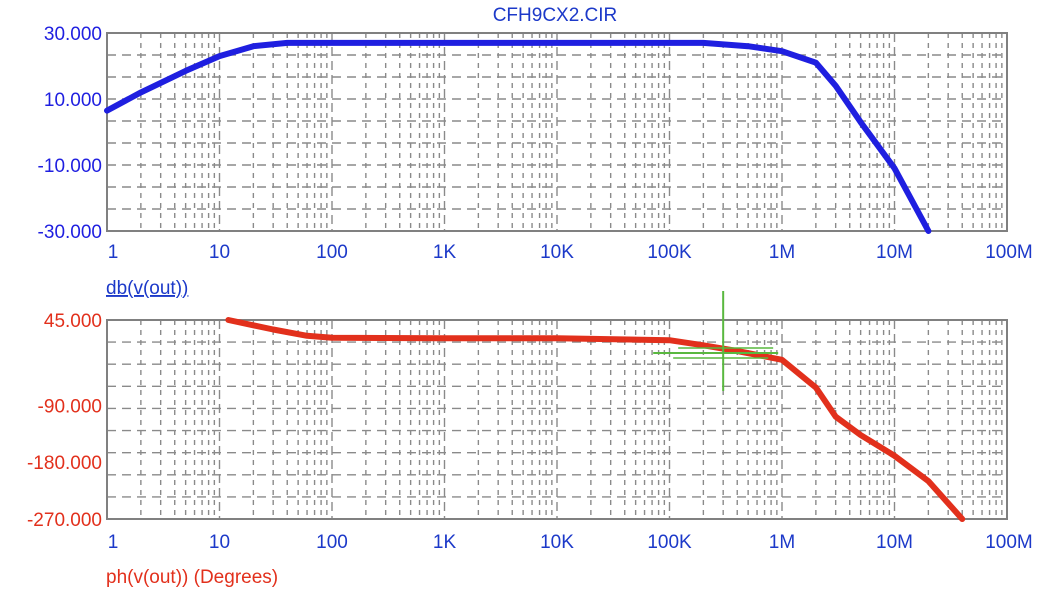 This screenshot has height=589, width=1048. I want to click on y-tick-label: -30.000, so click(70, 232).